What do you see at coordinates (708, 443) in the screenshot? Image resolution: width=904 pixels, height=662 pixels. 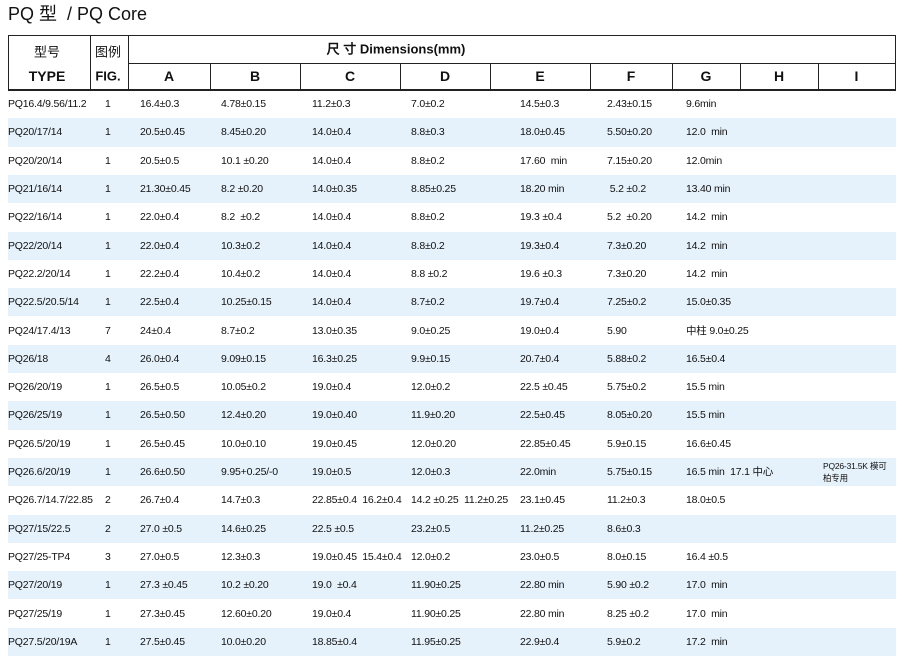 I see `table-cell: 16.6±0.45` at bounding box center [708, 443].